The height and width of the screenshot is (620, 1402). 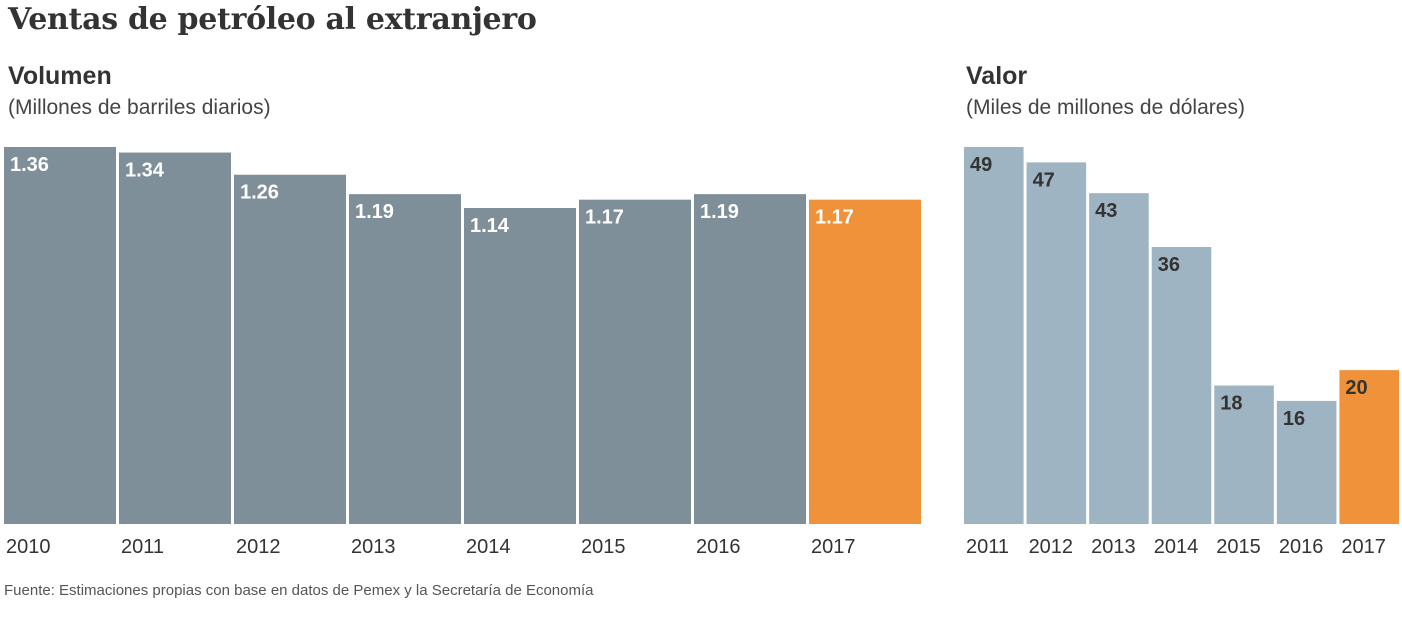 I want to click on data-label-2016: 16, so click(x=1294, y=419).